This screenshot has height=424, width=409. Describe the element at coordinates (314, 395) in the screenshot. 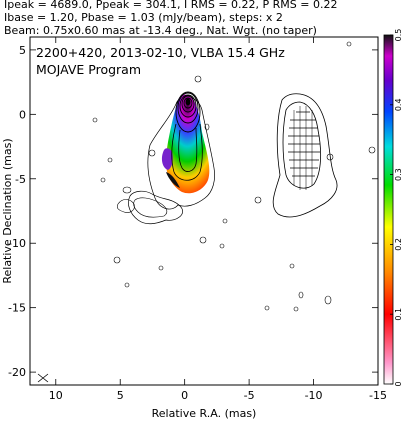

I see `x-tick-label: -10` at that location.